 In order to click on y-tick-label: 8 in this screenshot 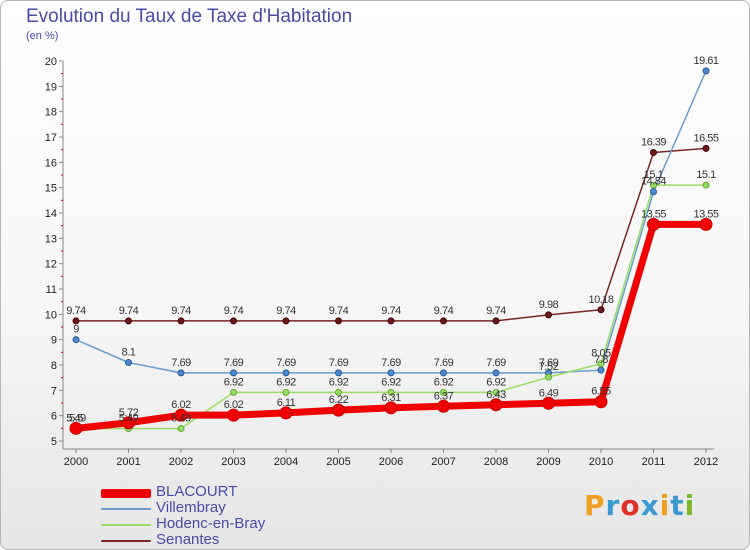, I will do `click(54, 366)`.